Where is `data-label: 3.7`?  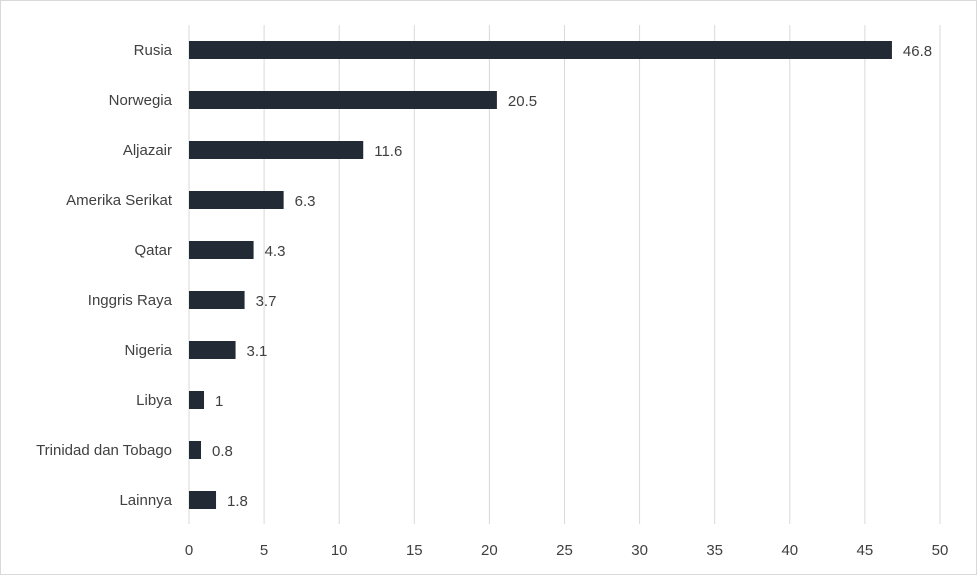
data-label: 3.7 is located at coordinates (266, 301).